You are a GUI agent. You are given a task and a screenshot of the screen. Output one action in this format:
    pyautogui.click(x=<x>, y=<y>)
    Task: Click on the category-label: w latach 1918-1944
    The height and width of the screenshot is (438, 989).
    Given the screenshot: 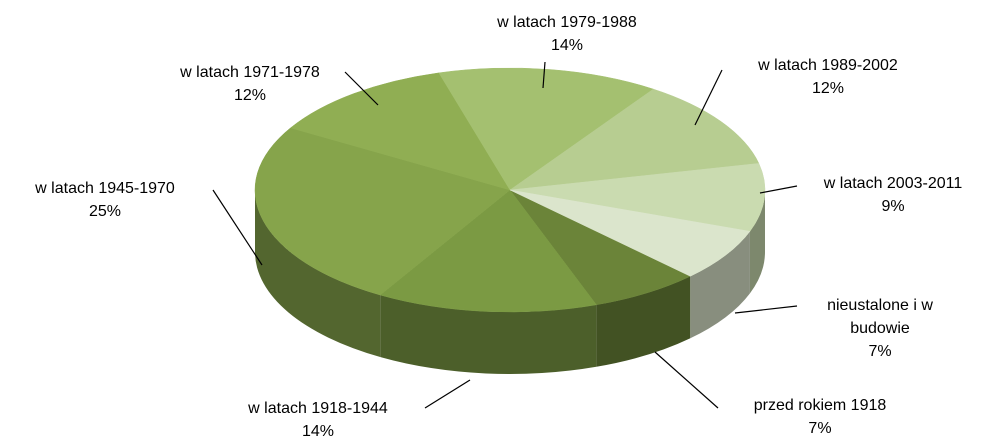 What is the action you would take?
    pyautogui.click(x=318, y=408)
    